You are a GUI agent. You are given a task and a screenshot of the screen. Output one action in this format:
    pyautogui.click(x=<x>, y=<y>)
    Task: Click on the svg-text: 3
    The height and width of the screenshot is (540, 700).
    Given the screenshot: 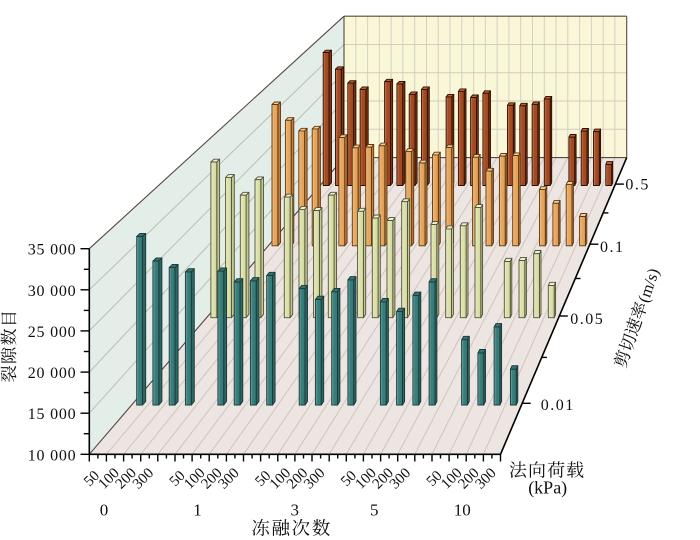 What is the action you would take?
    pyautogui.click(x=295, y=510)
    